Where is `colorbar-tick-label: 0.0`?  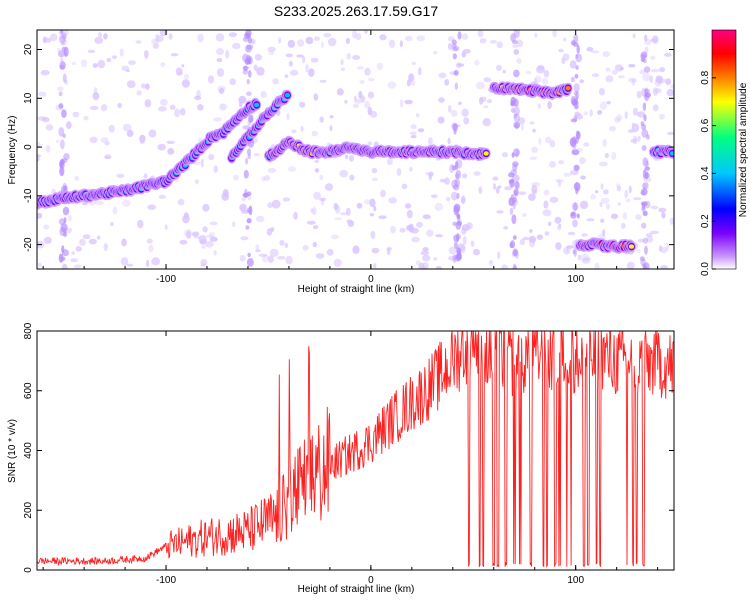 colorbar-tick-label: 0.0 is located at coordinates (705, 269).